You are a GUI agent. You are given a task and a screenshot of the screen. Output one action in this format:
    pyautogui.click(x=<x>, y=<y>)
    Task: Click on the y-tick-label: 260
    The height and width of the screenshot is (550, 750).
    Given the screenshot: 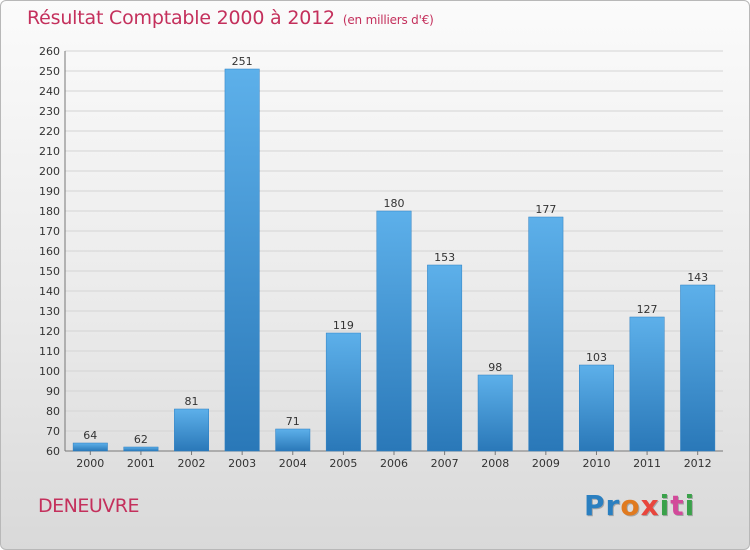 What is the action you would take?
    pyautogui.click(x=49, y=51)
    